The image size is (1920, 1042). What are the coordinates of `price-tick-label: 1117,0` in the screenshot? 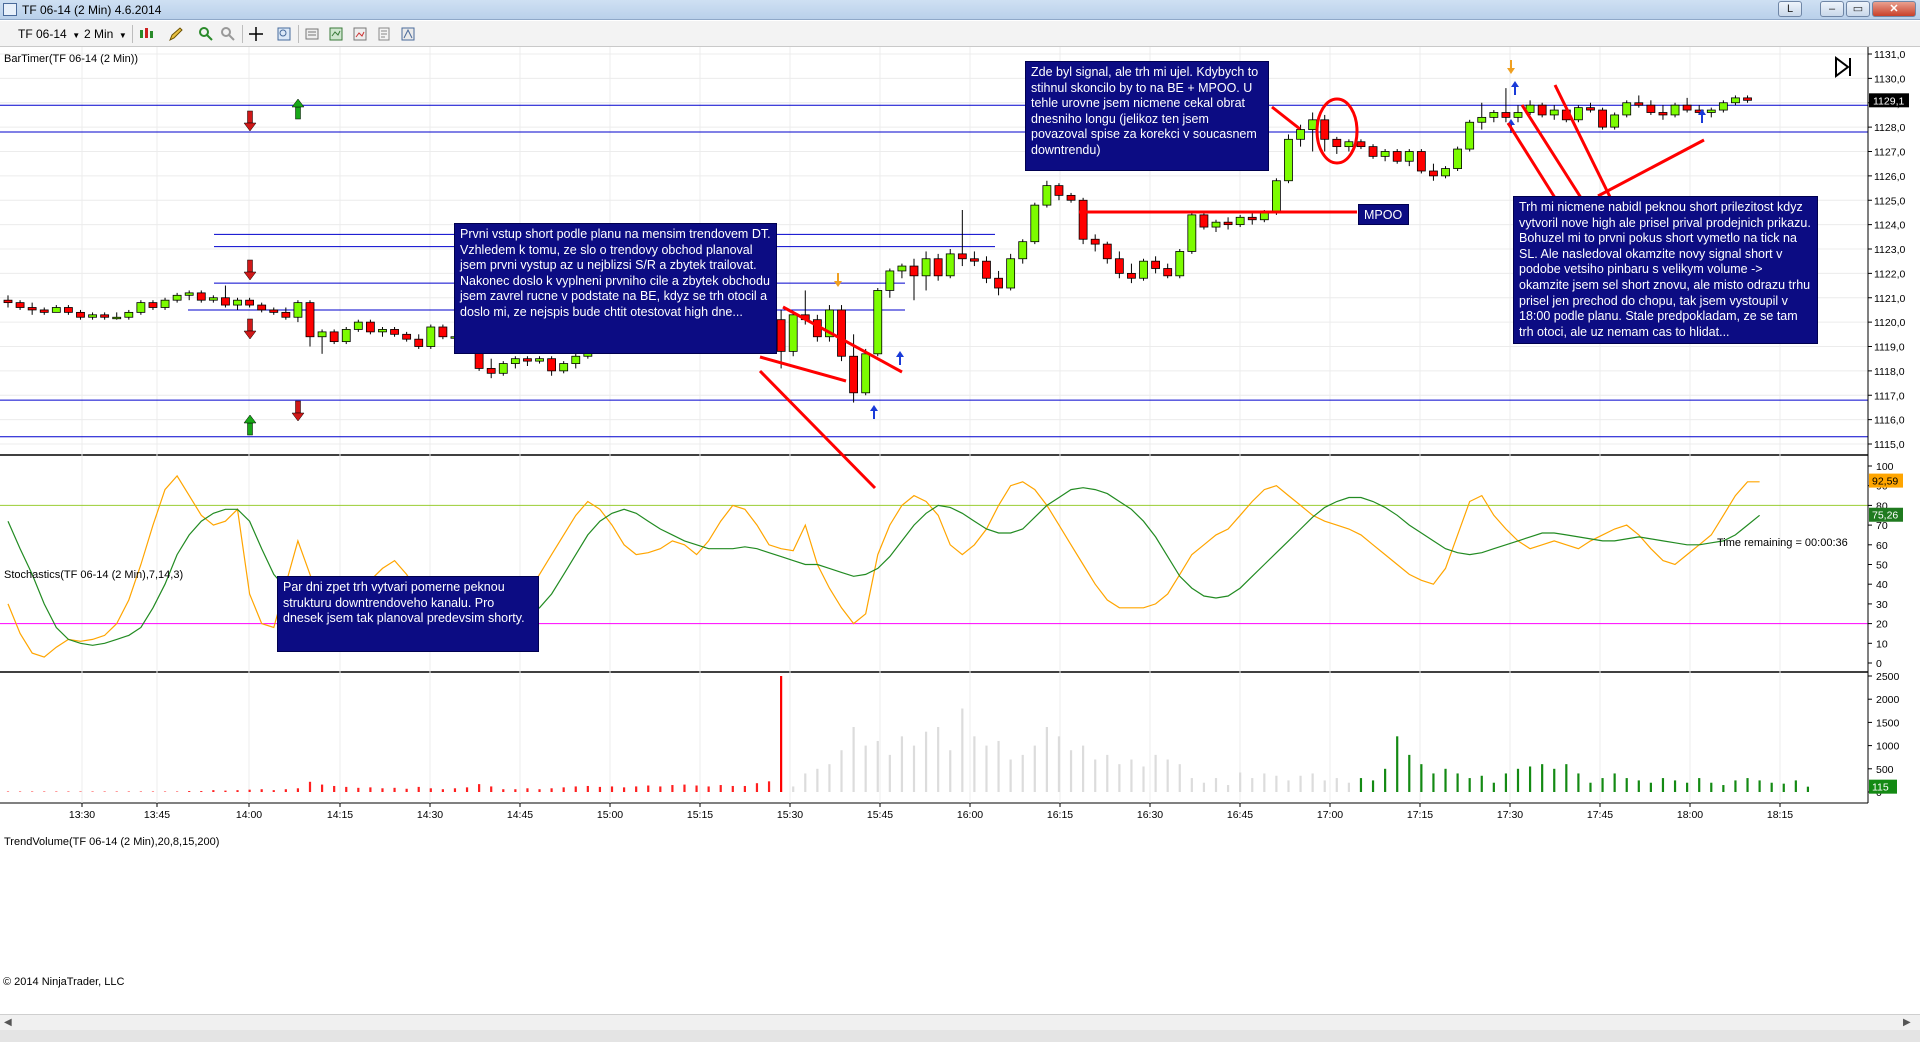 It's located at (1889, 396).